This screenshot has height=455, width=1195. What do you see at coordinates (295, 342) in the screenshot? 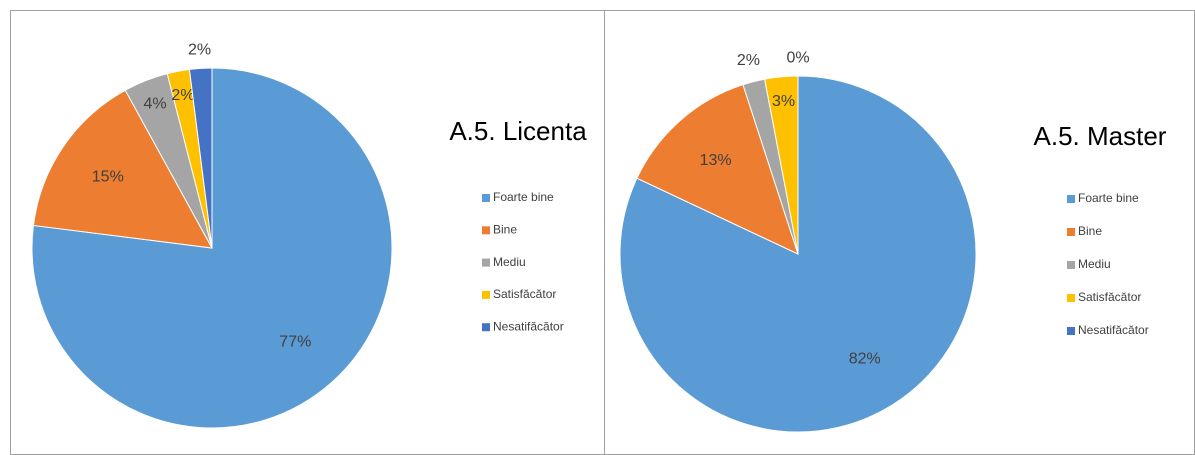
I see `data-label: 77%` at bounding box center [295, 342].